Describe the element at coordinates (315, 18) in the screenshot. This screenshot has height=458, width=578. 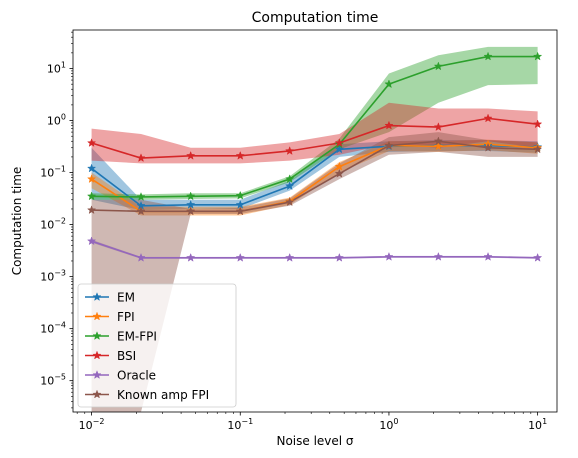
I see `chart-title: Computation time` at that location.